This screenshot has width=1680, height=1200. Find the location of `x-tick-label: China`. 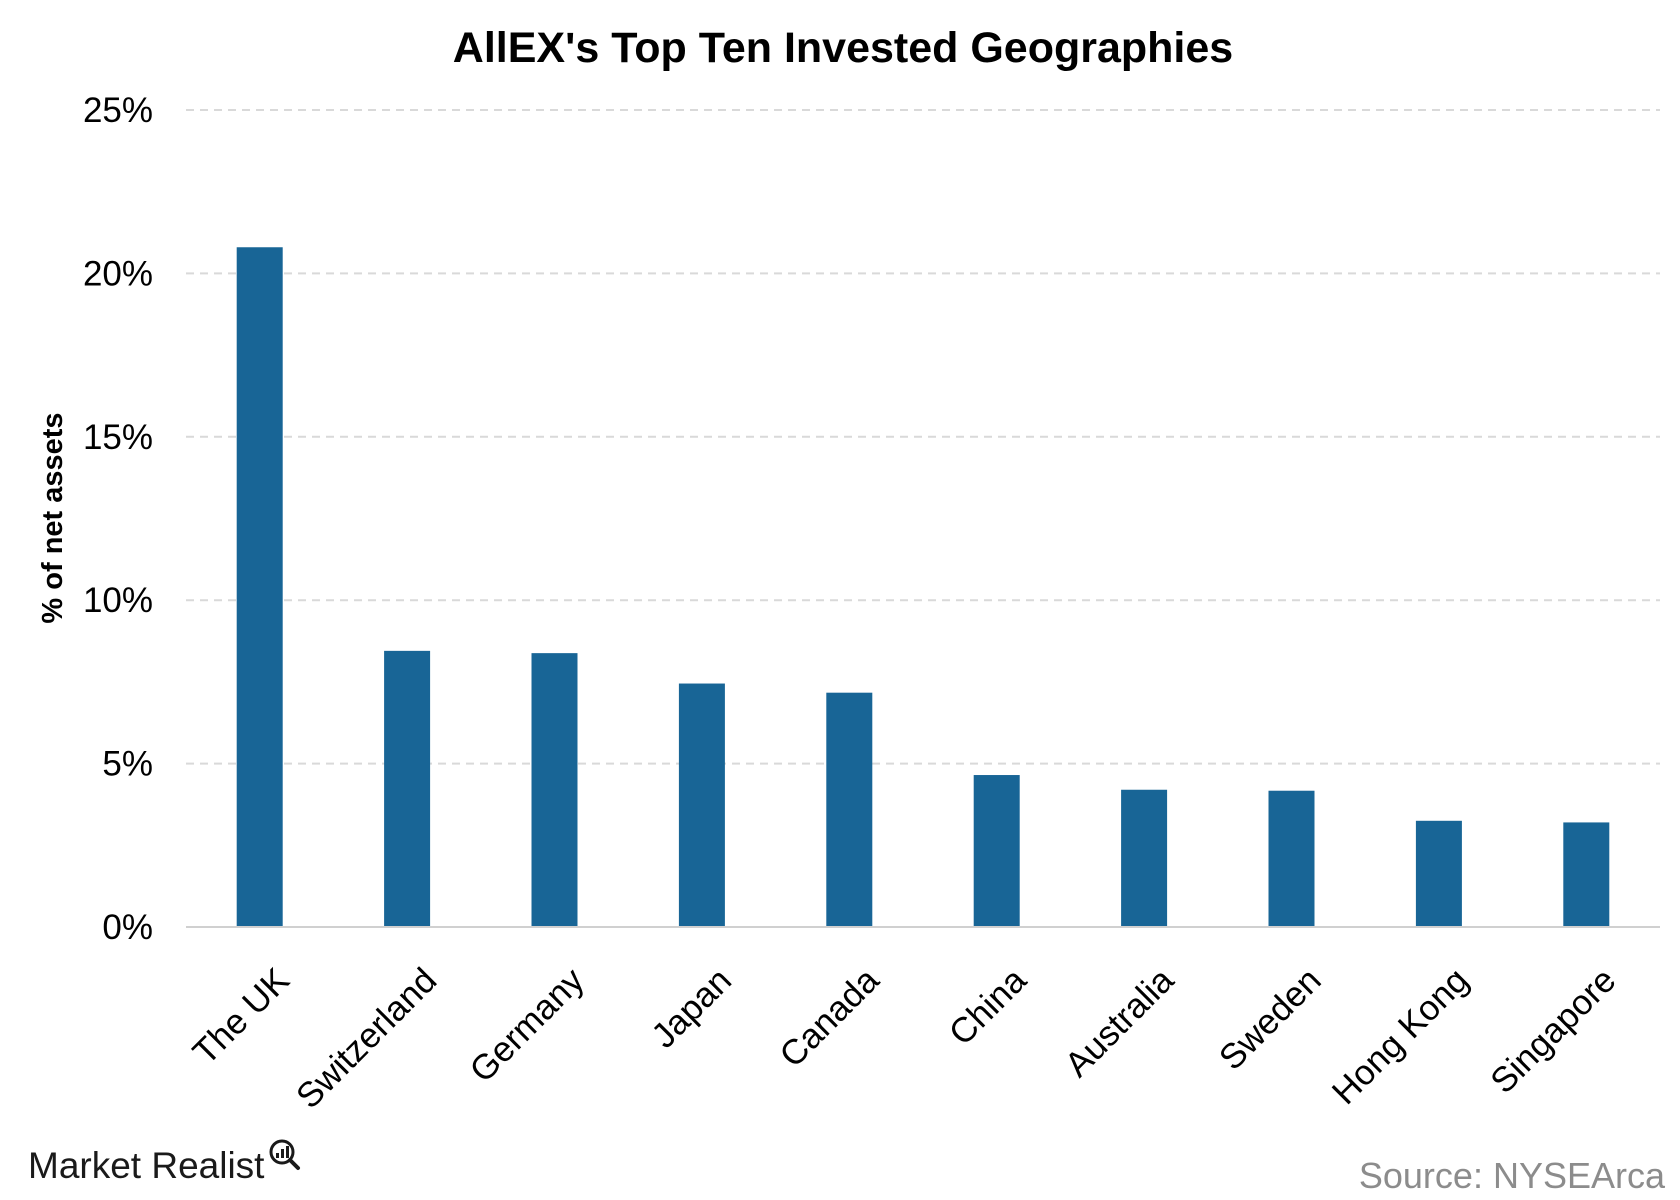

x-tick-label: China is located at coordinates (988, 1006).